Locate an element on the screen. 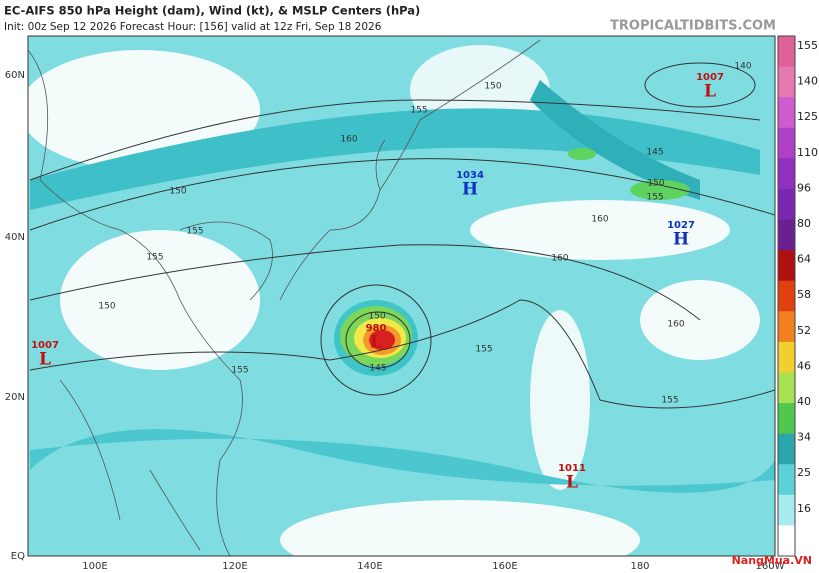 The width and height of the screenshot is (819, 573). colorbar-label: 125 is located at coordinates (807, 116).